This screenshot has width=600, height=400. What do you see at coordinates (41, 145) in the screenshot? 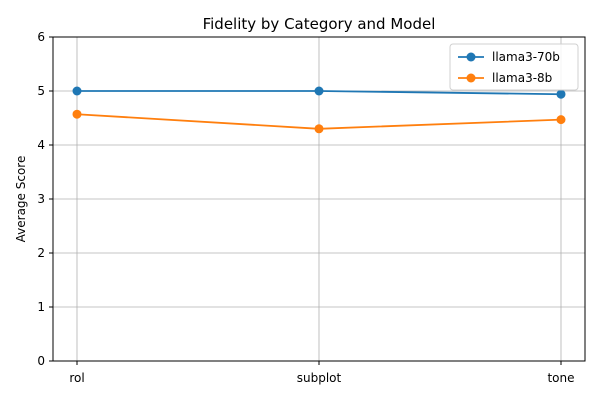
I see `y-tick-label: 4` at bounding box center [41, 145].